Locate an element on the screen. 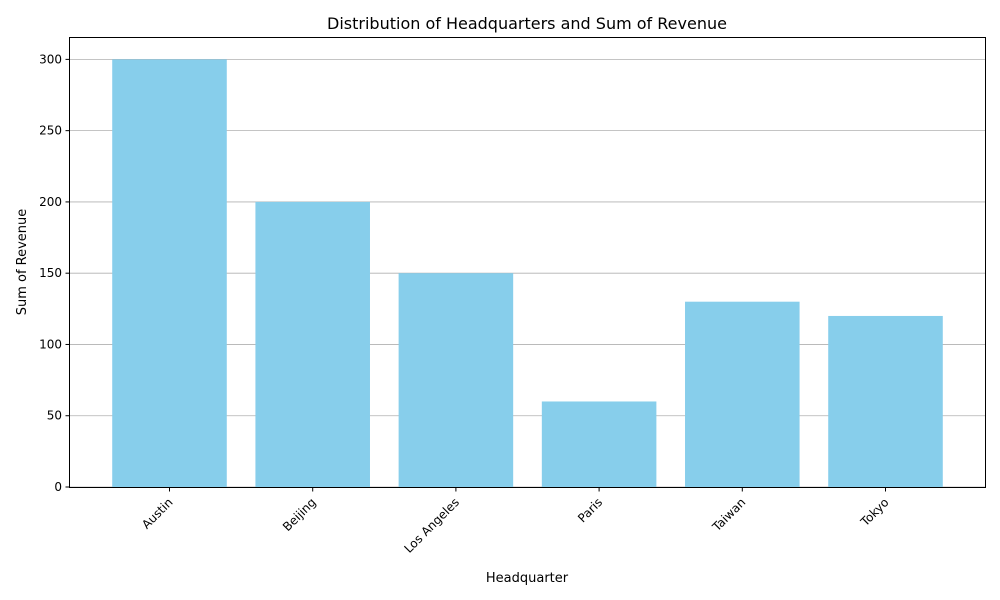 This screenshot has width=1000, height=600. x-tick-label: Beijing is located at coordinates (299, 514).